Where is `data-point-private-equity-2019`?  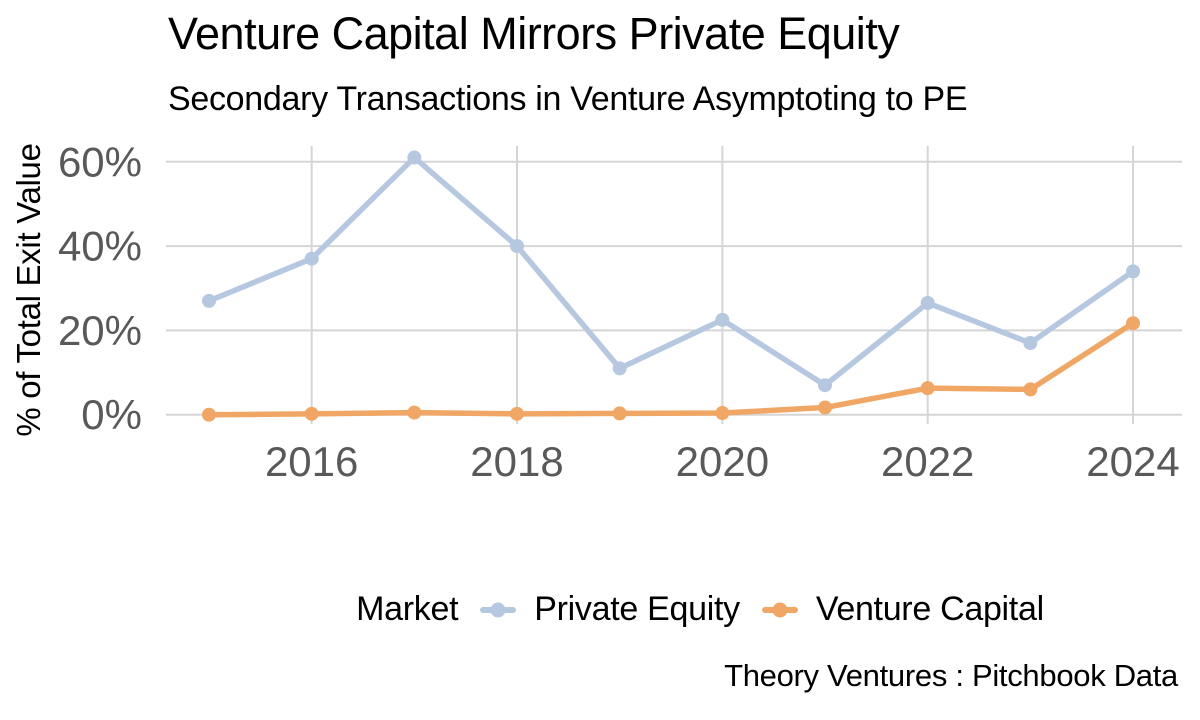
data-point-private-equity-2019 is located at coordinates (619, 368).